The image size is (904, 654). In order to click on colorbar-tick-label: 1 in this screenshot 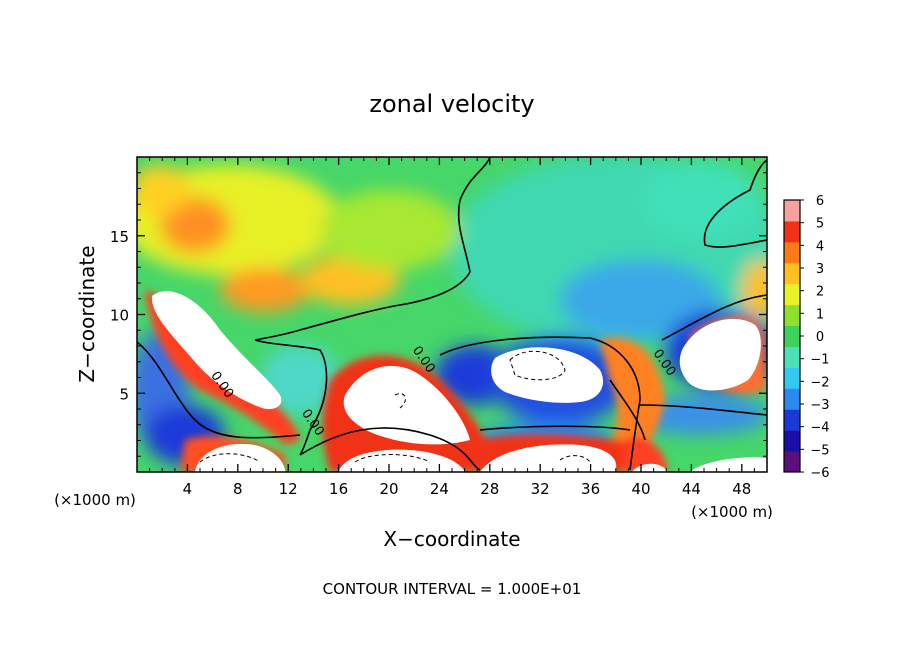, I will do `click(820, 314)`.